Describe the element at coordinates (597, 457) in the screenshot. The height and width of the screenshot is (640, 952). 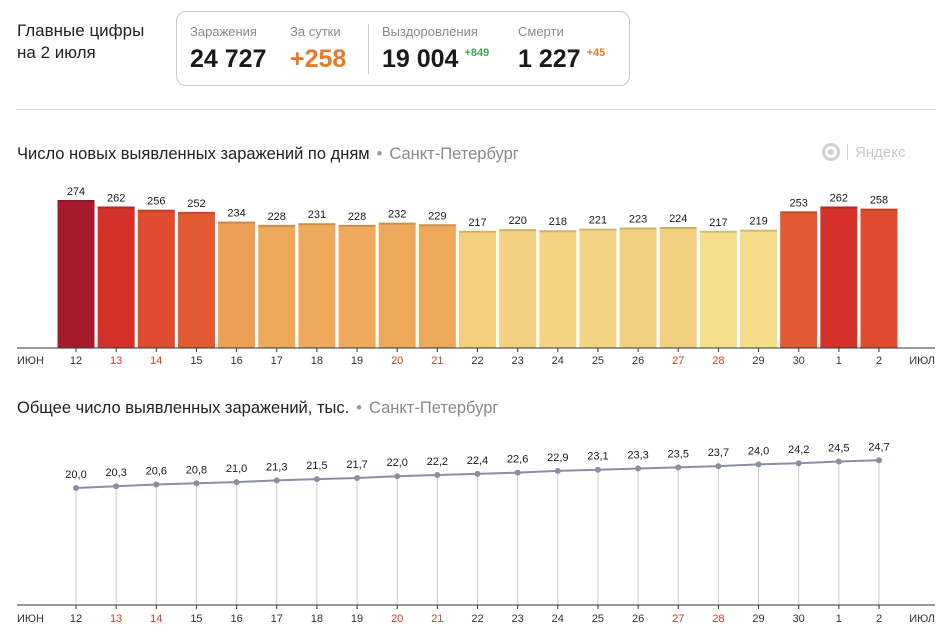
I see `point-value-label: 23,1` at that location.